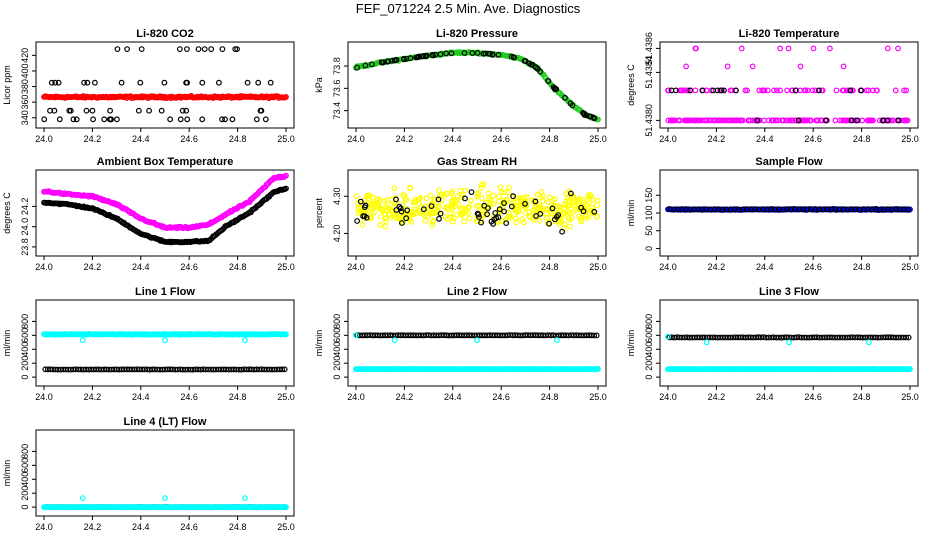  Describe the element at coordinates (477, 335) in the screenshot. I see `series-line-2-active` at that location.